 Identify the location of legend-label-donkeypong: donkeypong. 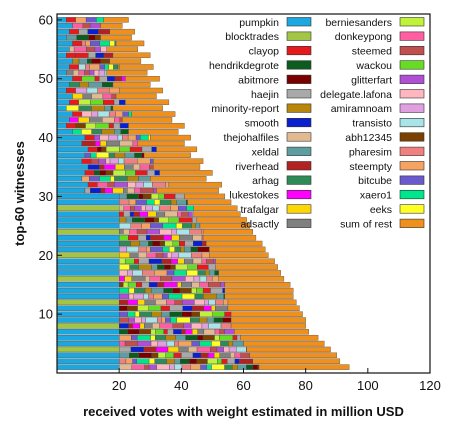
(363, 37).